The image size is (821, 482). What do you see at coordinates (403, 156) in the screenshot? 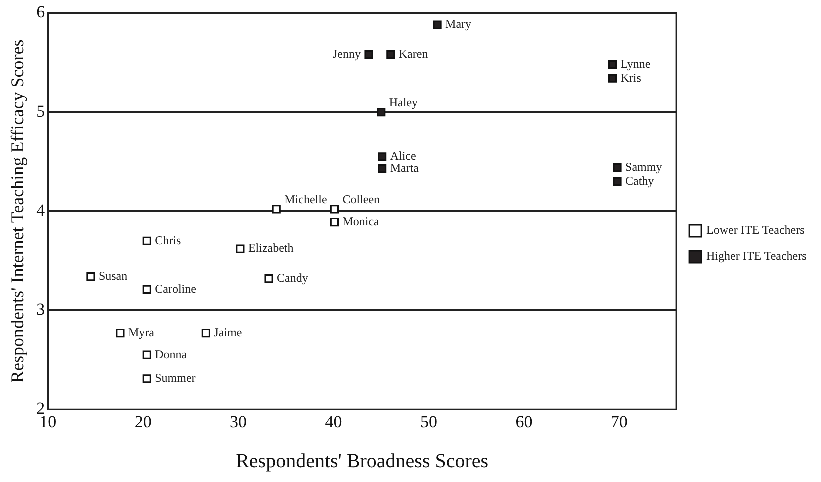
I see `annotation: Alice` at bounding box center [403, 156].